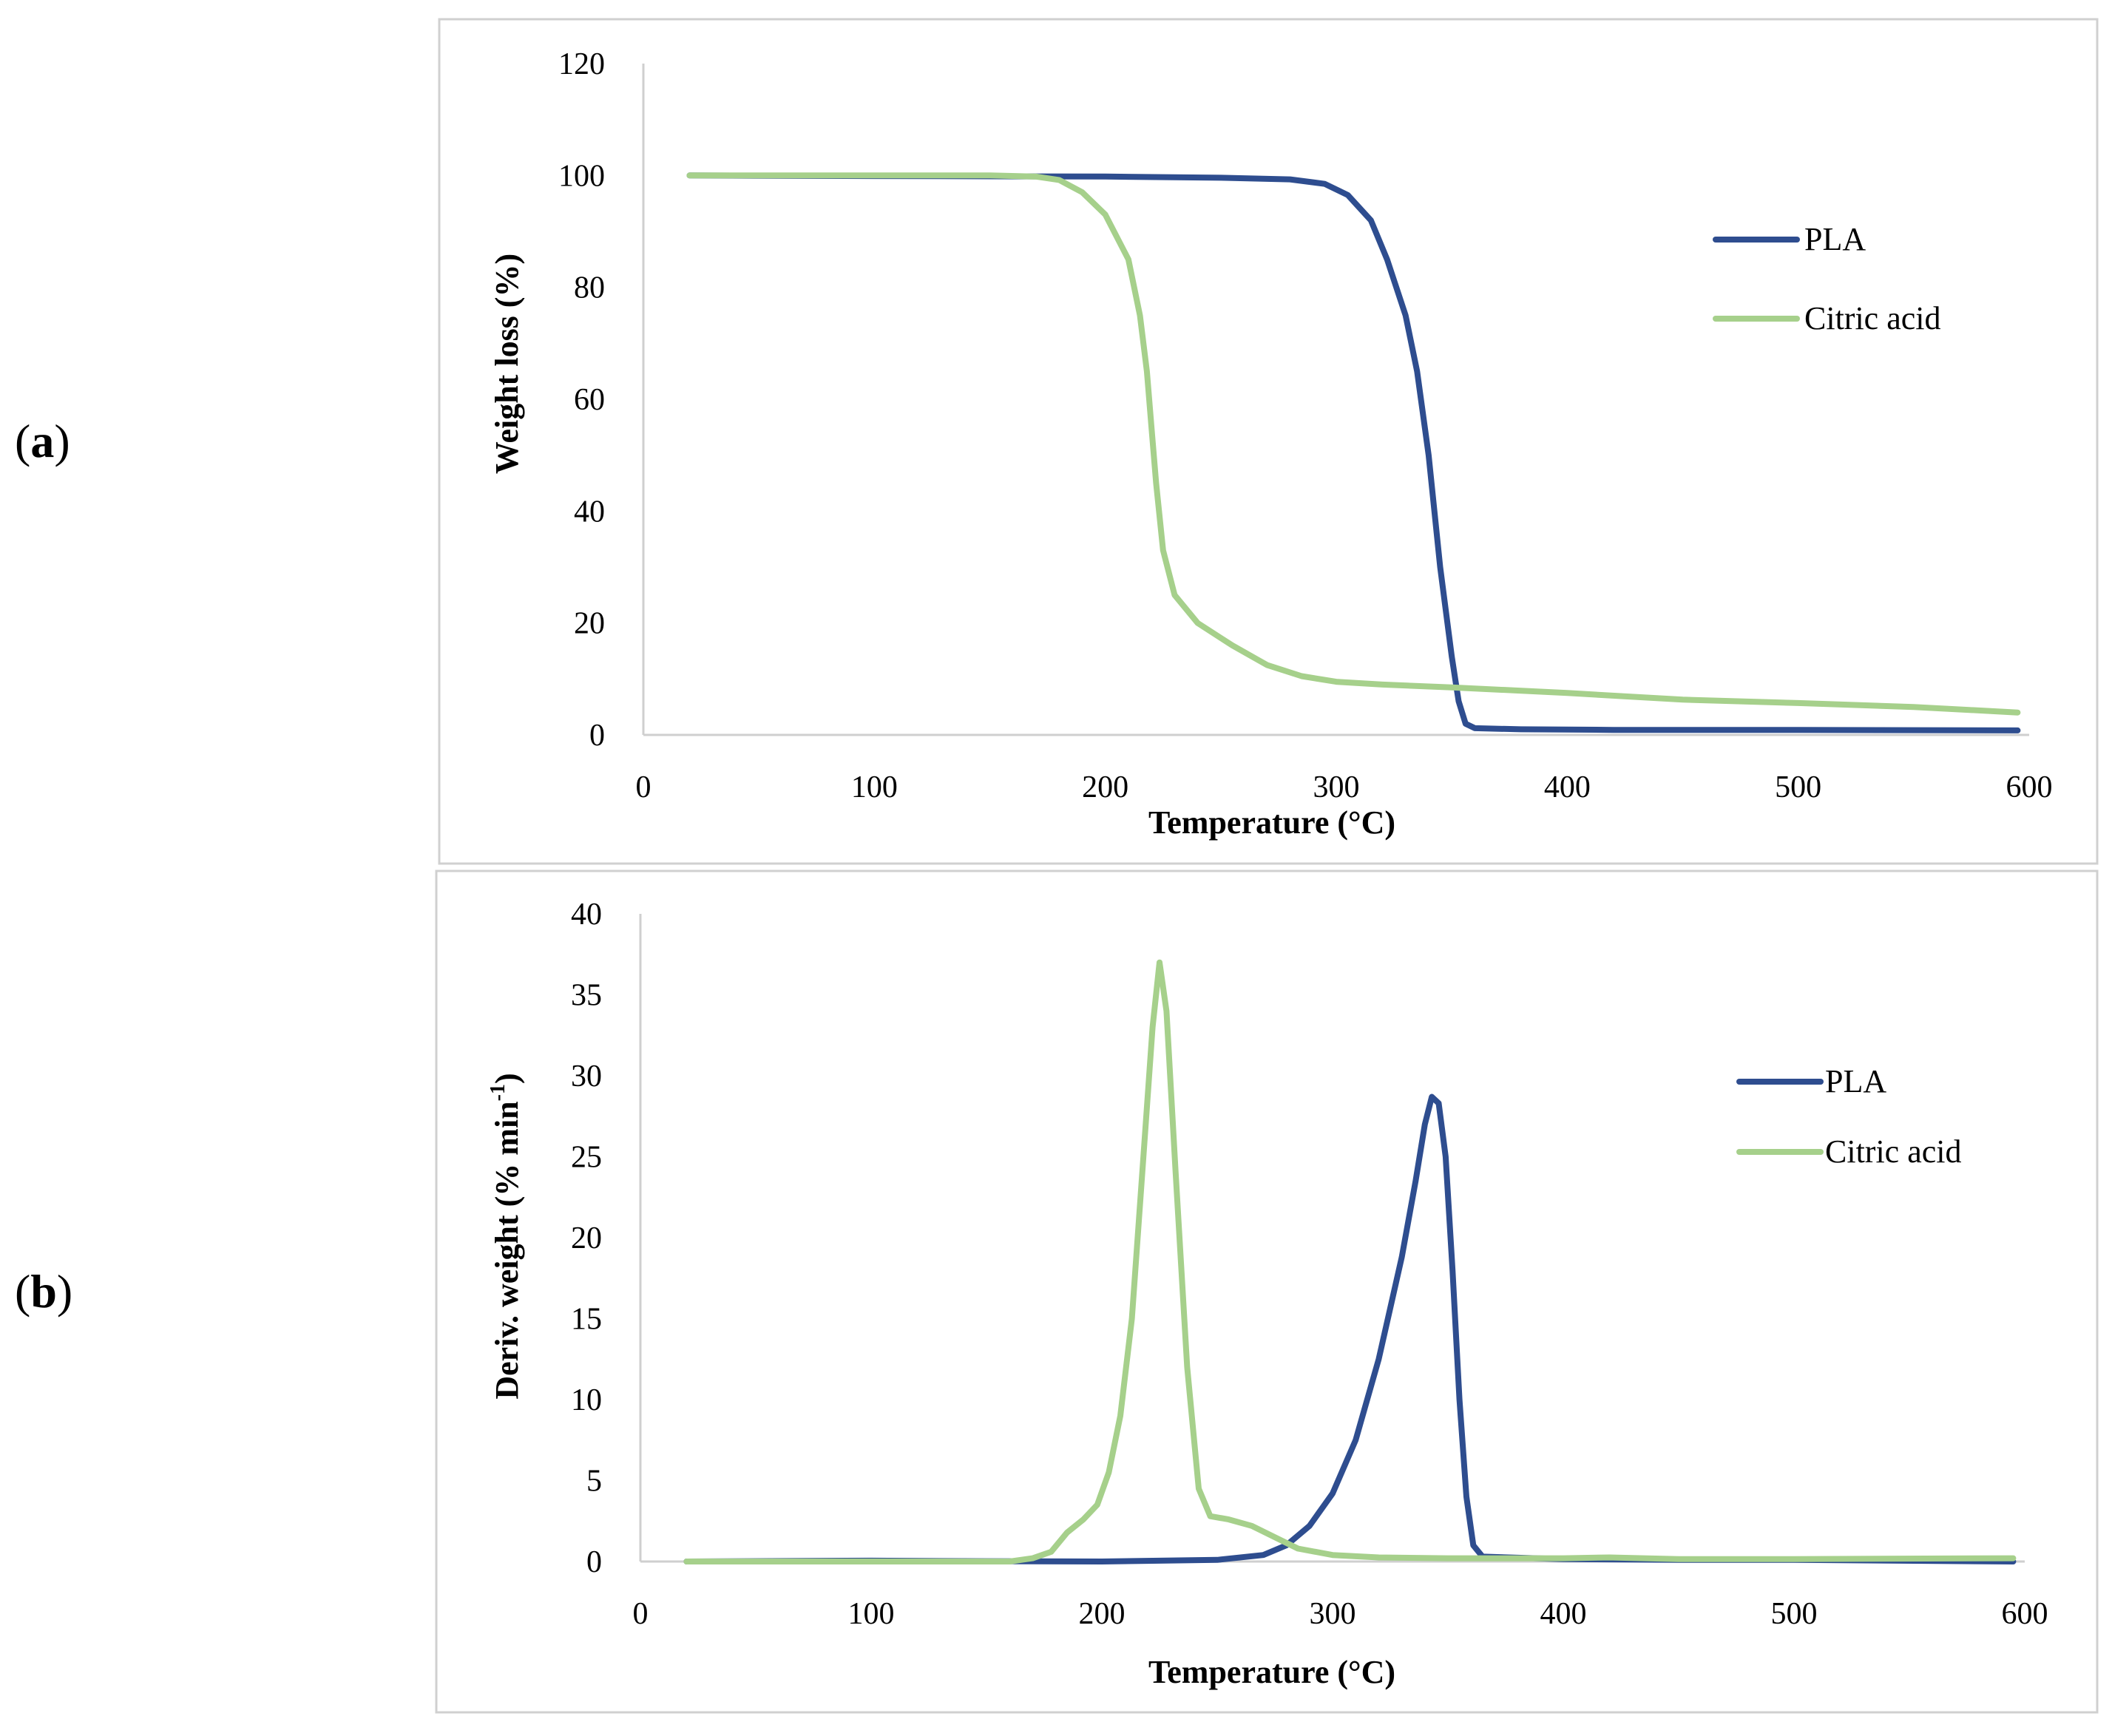 The width and height of the screenshot is (2112, 1736). I want to click on chart-a-x-tick-label: 400, so click(1567, 787).